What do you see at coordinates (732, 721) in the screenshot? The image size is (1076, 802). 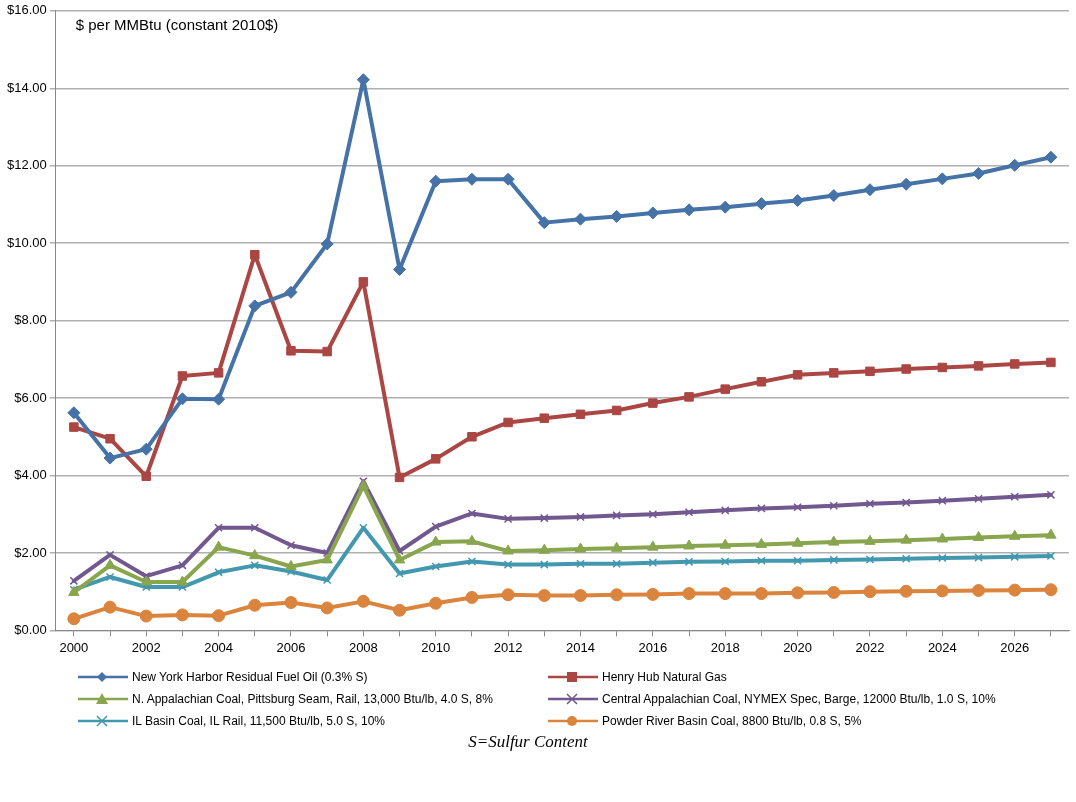 I see `legend-label: Powder River Basin Coal, 8800 Btu/lb, 0.8 S, 5%` at bounding box center [732, 721].